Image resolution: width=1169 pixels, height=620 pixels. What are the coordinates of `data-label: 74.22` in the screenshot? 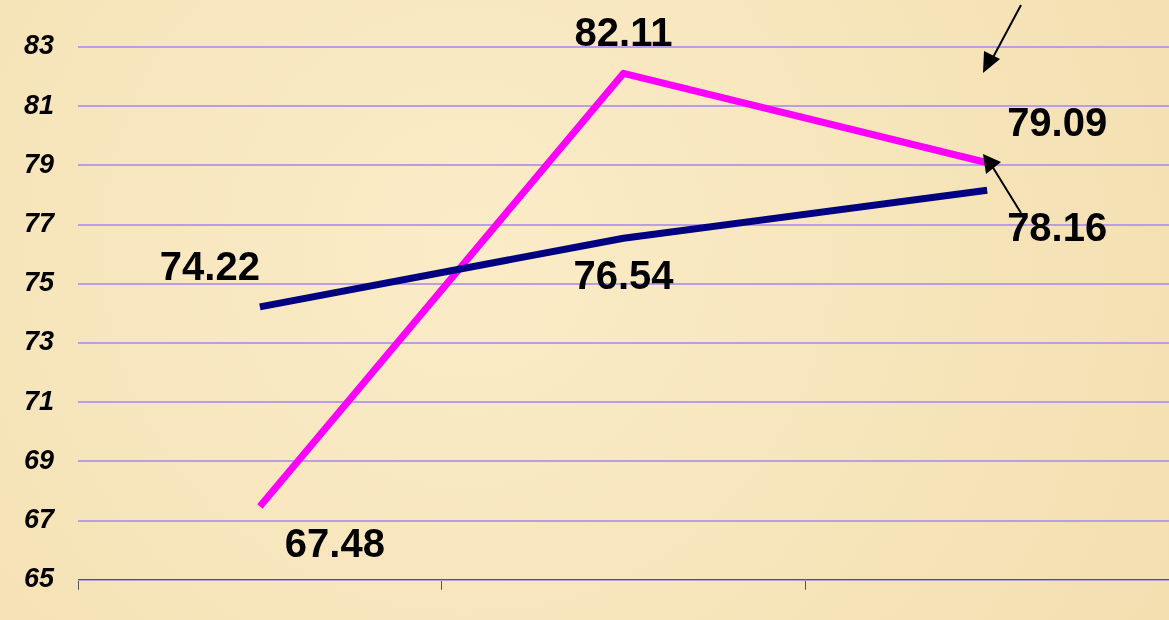 It's located at (209, 265).